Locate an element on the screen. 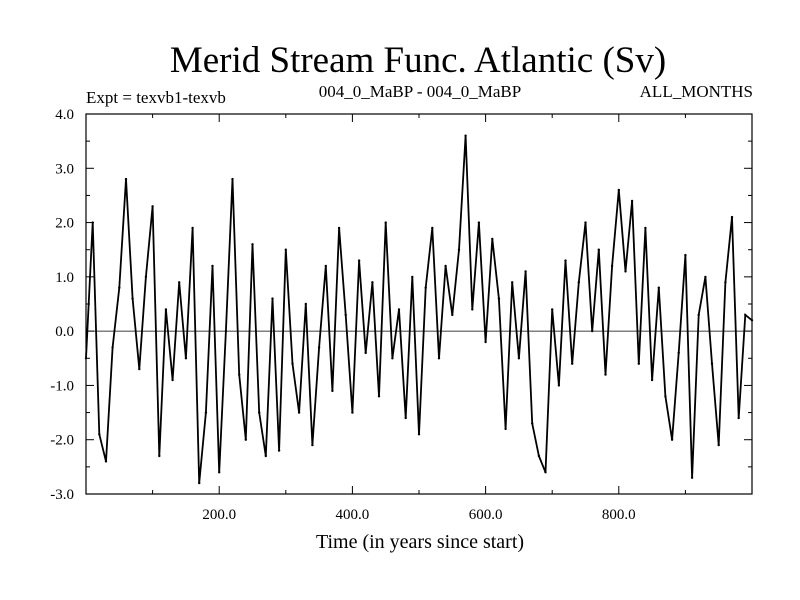  months-label: ALL_MONTHS is located at coordinates (696, 91).